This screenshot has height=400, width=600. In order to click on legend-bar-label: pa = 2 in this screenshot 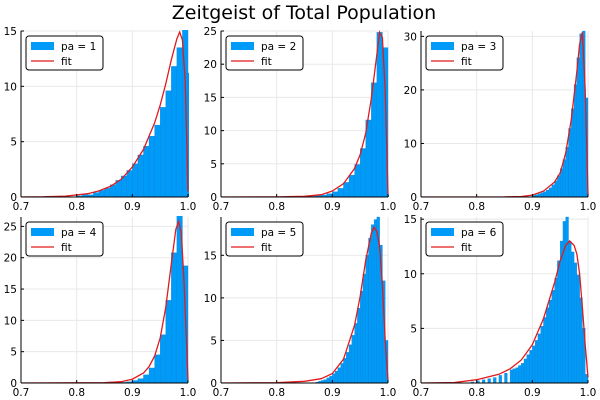, I will do `click(278, 47)`.